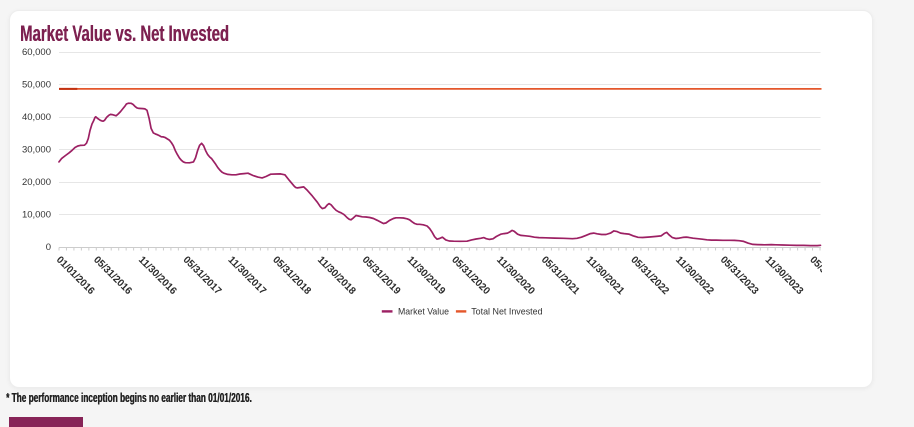  I want to click on svg-text: 60,000, so click(36, 52).